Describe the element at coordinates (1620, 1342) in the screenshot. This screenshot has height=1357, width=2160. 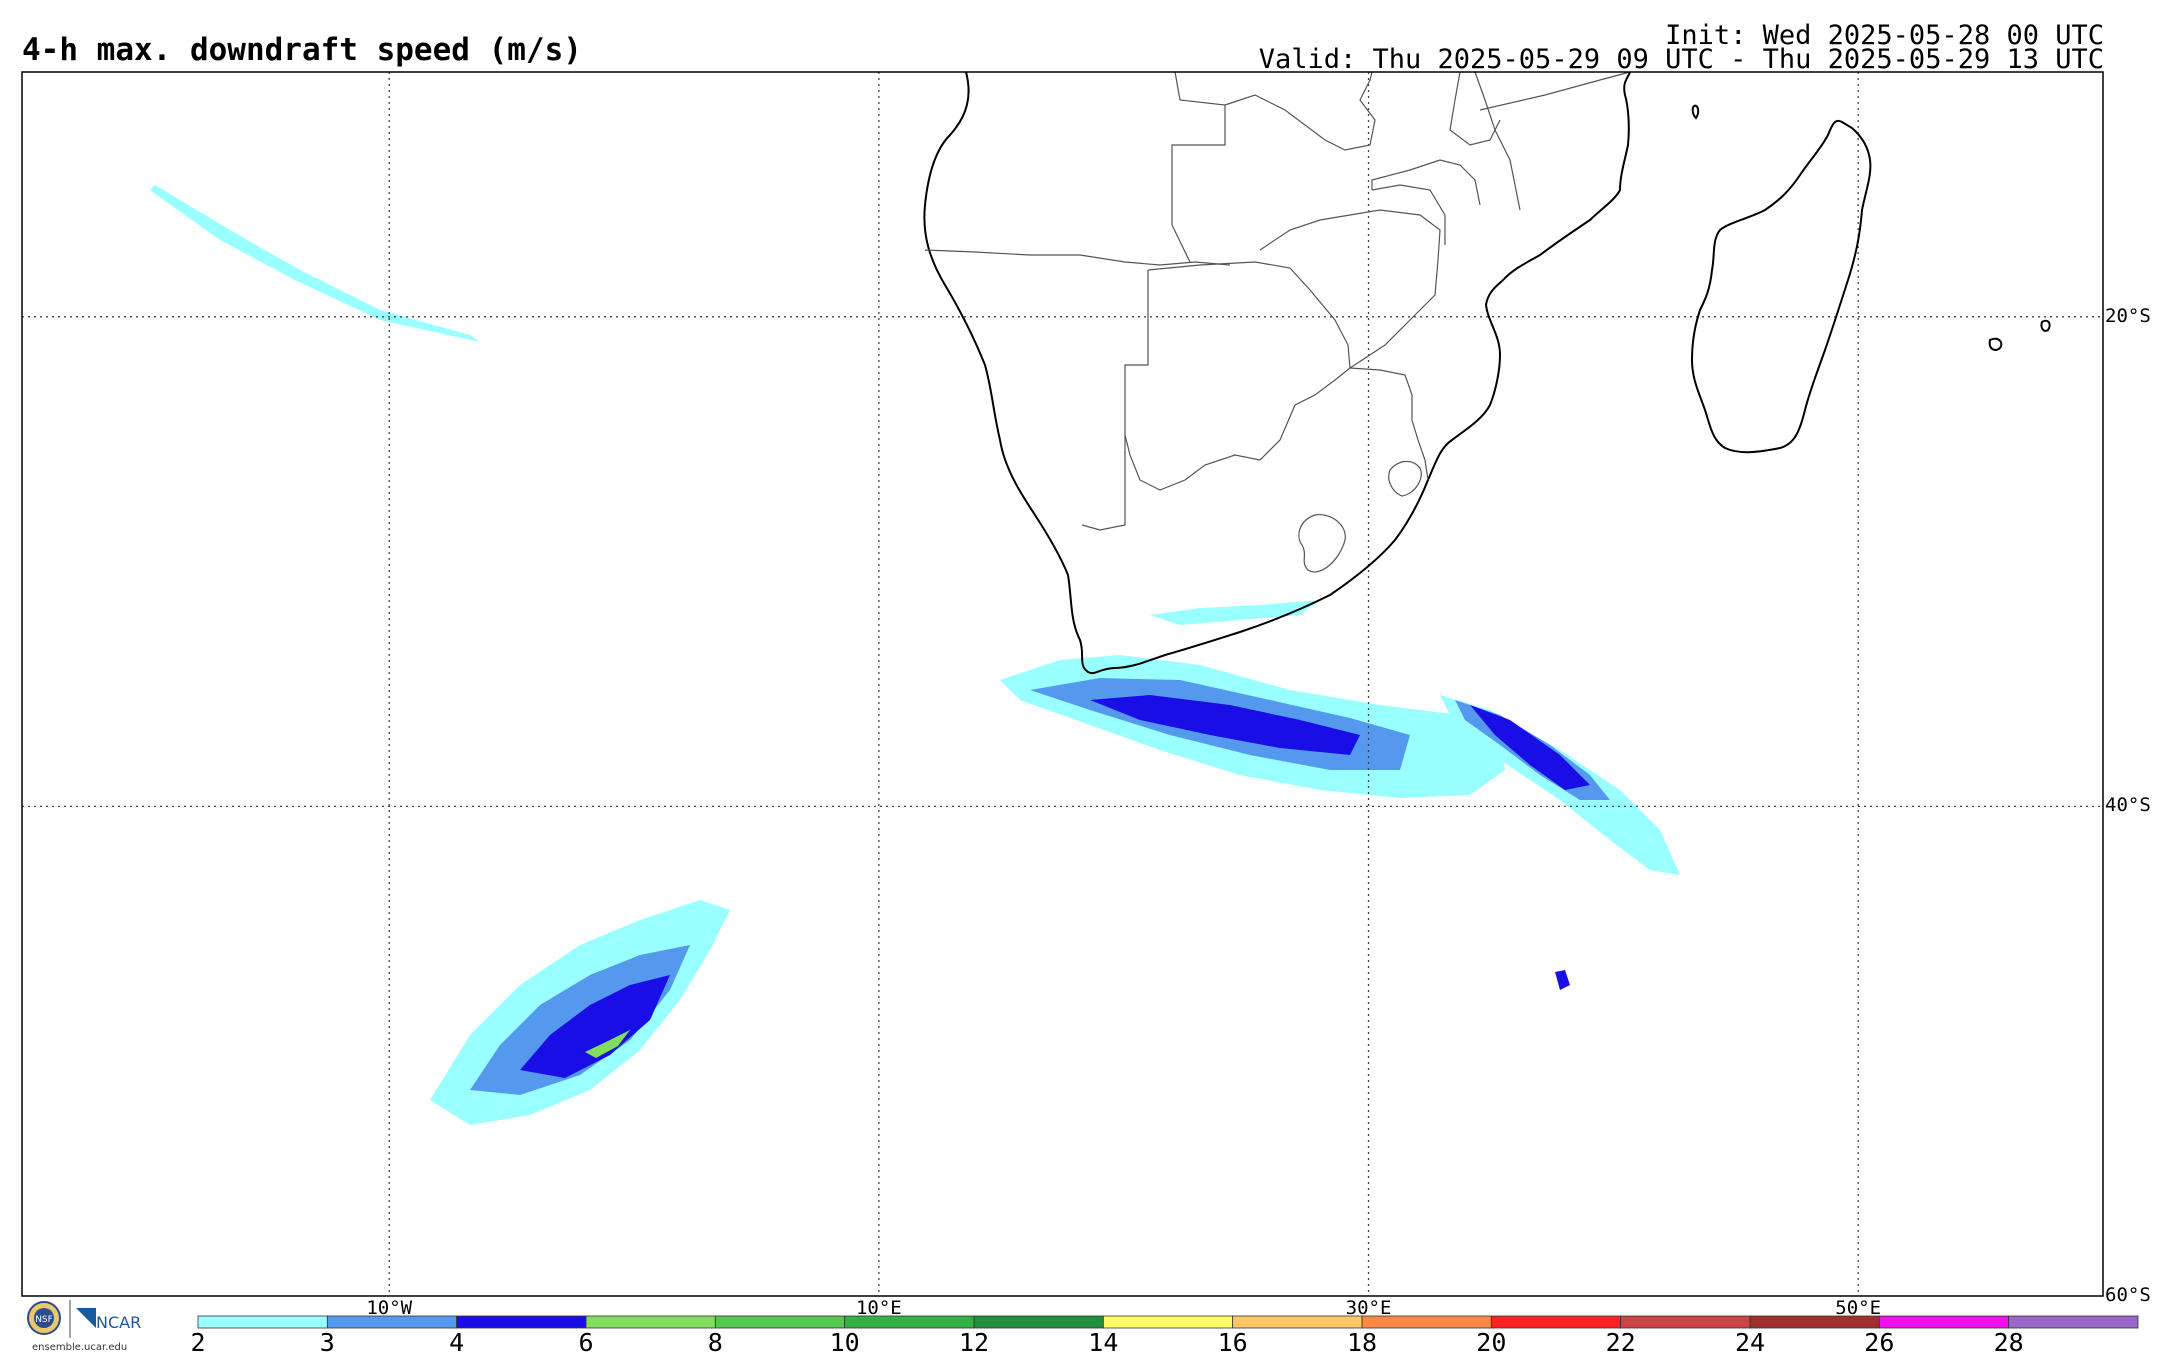
I see `colorbar-tick-label: 22` at that location.